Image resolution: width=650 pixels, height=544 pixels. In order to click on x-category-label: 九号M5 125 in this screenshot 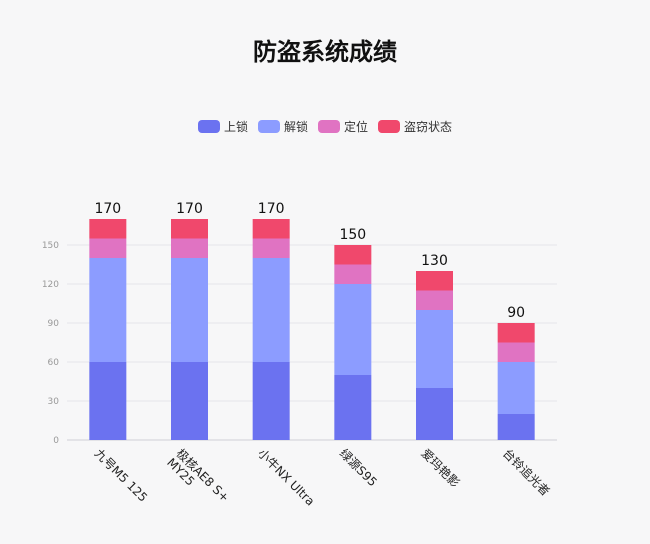, I will do `click(121, 475)`.